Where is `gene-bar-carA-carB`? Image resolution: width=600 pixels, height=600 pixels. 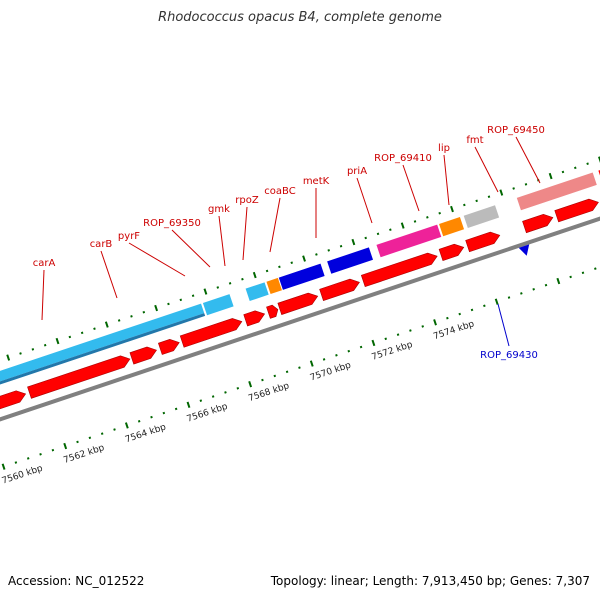
gene-bar-carA-carB is located at coordinates (102, 343).